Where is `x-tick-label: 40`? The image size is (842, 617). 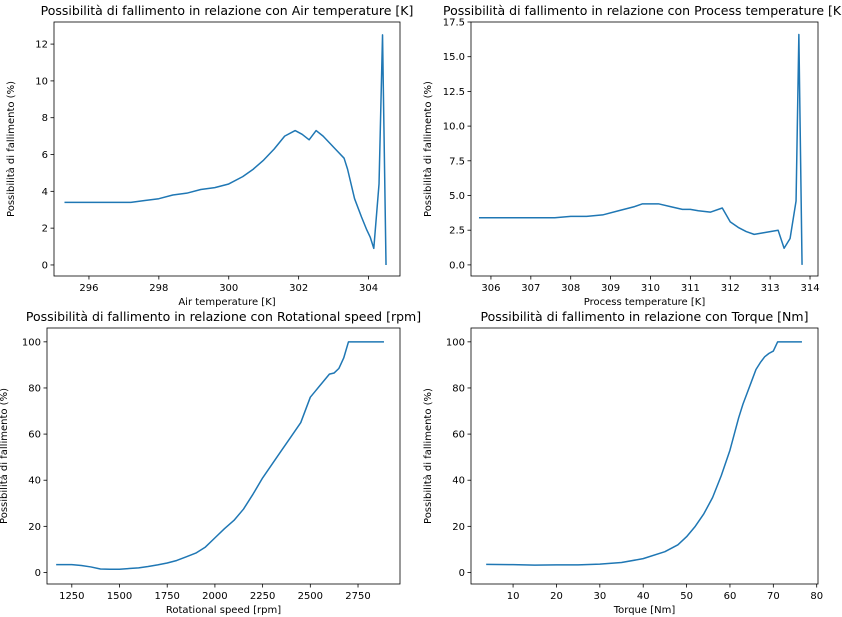
x-tick-label: 40 is located at coordinates (643, 596).